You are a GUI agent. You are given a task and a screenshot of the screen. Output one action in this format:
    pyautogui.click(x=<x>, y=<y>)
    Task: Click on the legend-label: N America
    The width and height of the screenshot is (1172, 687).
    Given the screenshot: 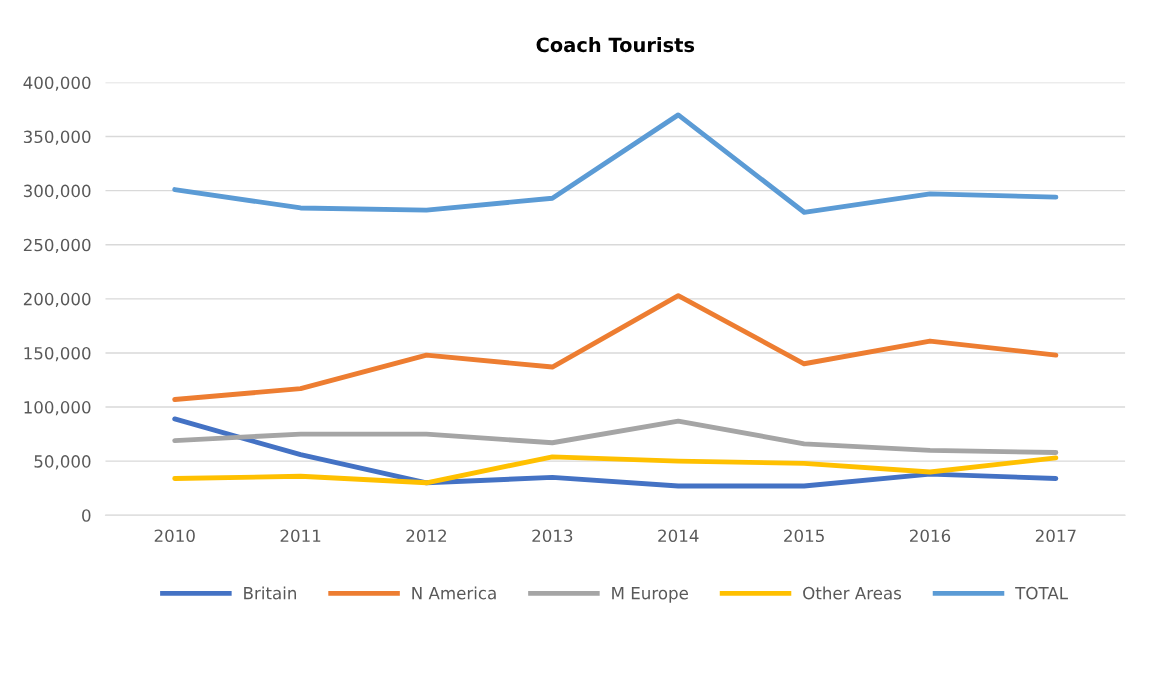 What is the action you would take?
    pyautogui.click(x=454, y=593)
    